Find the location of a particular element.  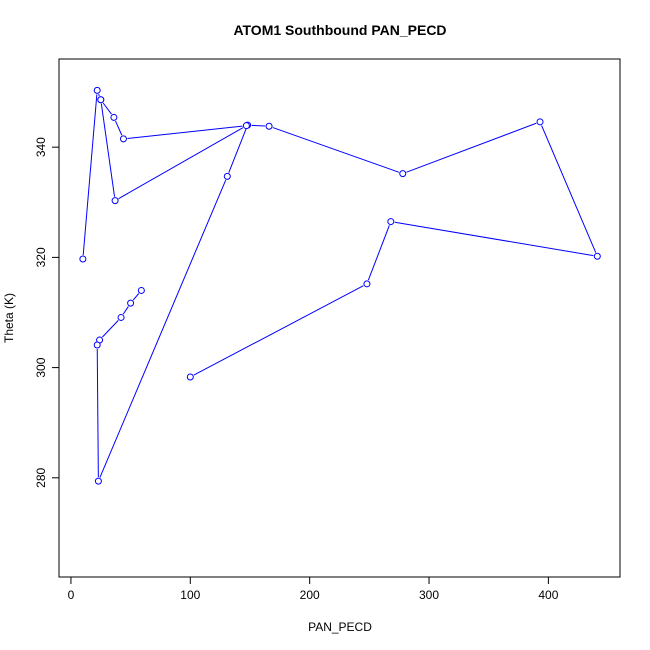

y-axis: 280 300 320 340 is located at coordinates (47, 312).